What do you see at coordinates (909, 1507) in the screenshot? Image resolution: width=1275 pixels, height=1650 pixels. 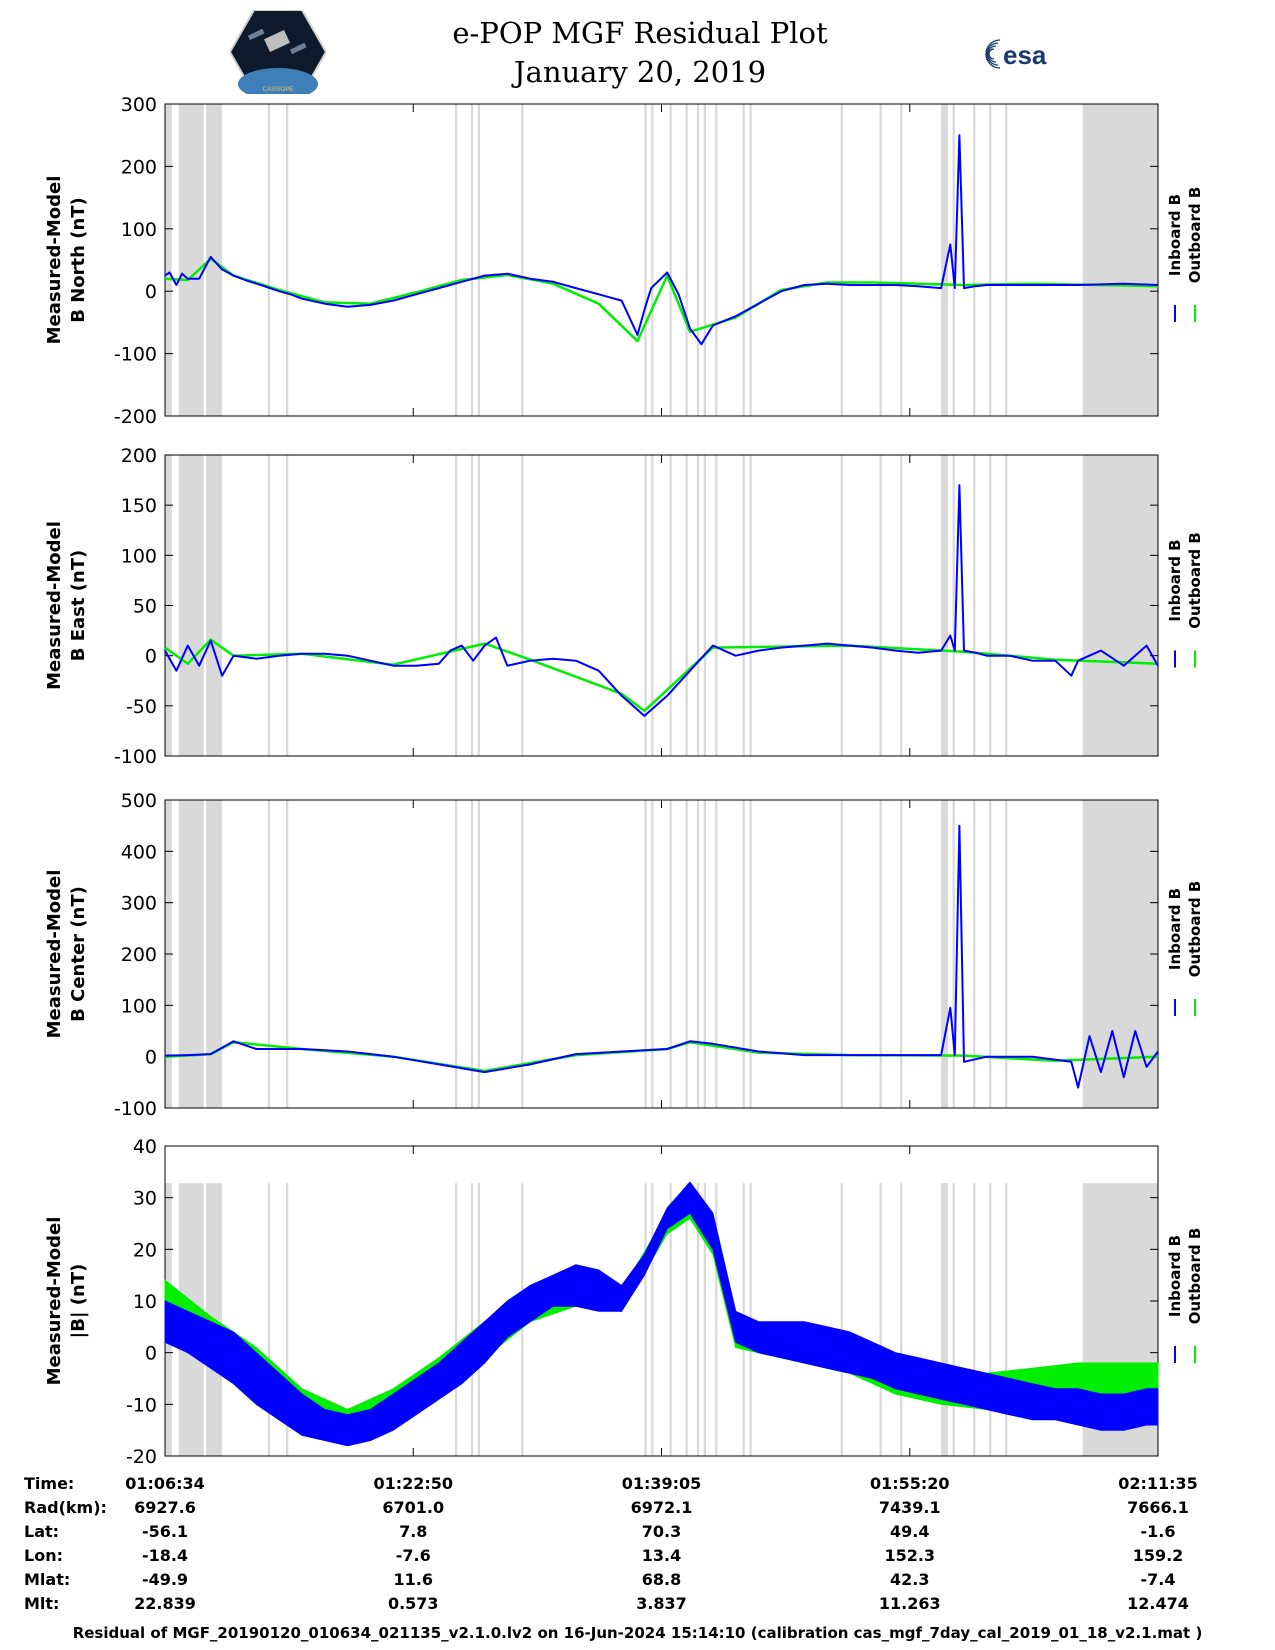 I see `table-cell: 7439.1` at bounding box center [909, 1507].